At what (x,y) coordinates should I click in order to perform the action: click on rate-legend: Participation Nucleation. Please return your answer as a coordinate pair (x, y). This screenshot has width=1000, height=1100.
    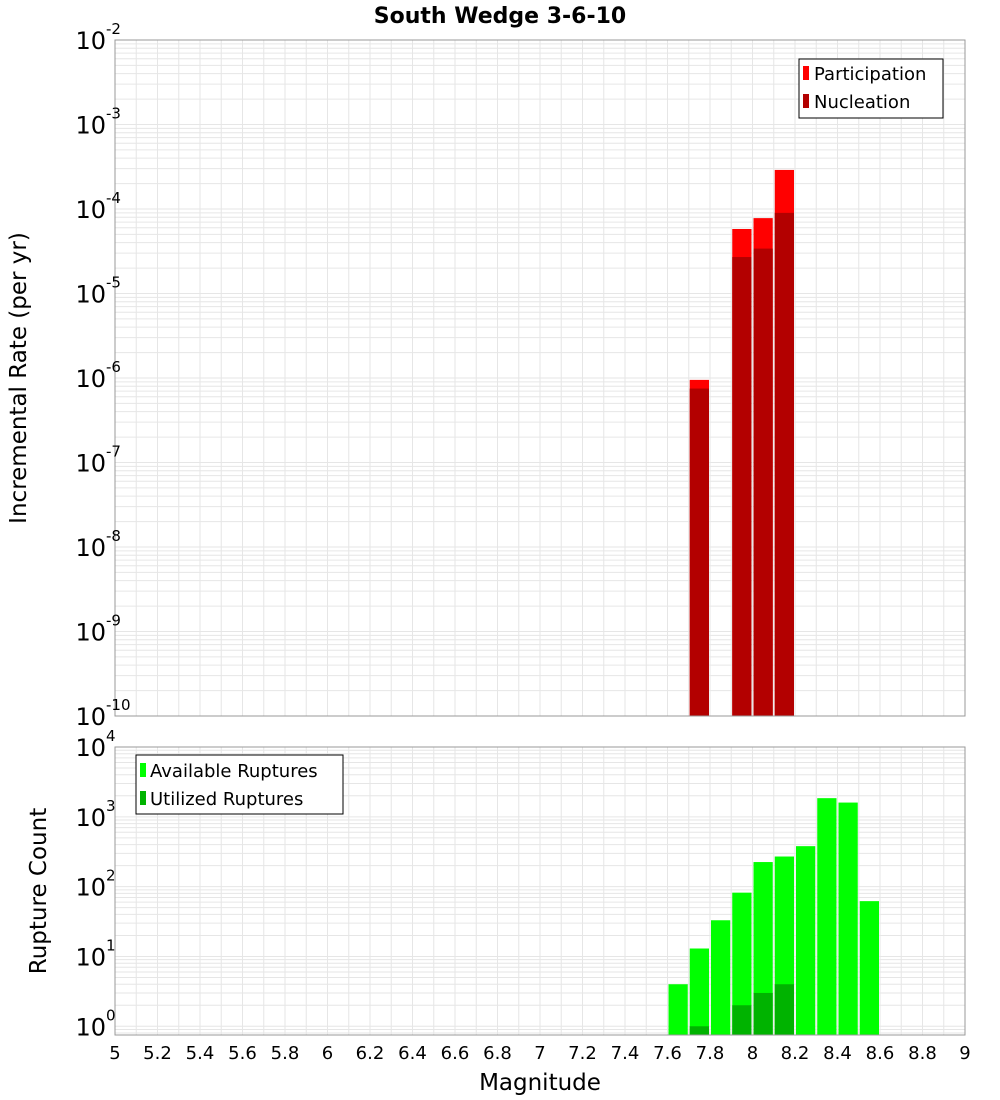
    Looking at the image, I should click on (871, 88).